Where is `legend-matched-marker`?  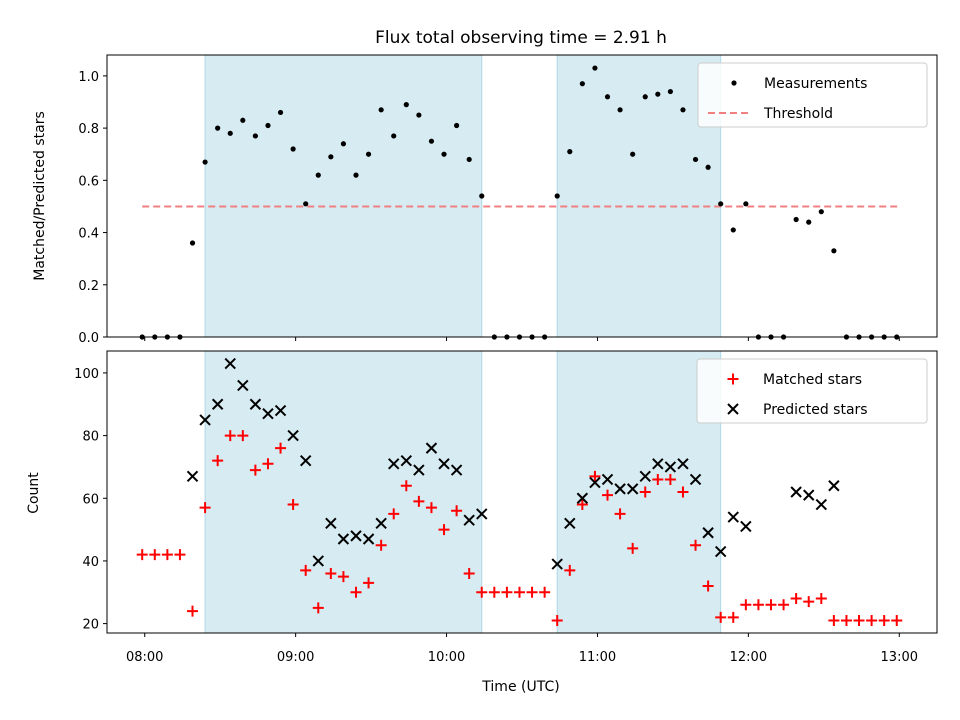
legend-matched-marker is located at coordinates (733, 379).